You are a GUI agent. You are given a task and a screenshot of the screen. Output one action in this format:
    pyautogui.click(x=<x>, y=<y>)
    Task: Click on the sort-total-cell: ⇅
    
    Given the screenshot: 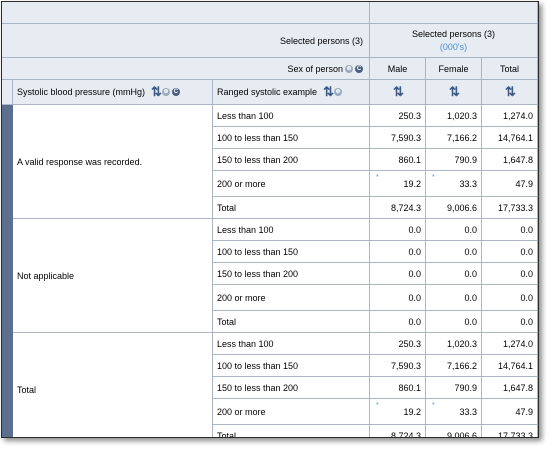 What is the action you would take?
    pyautogui.click(x=510, y=92)
    